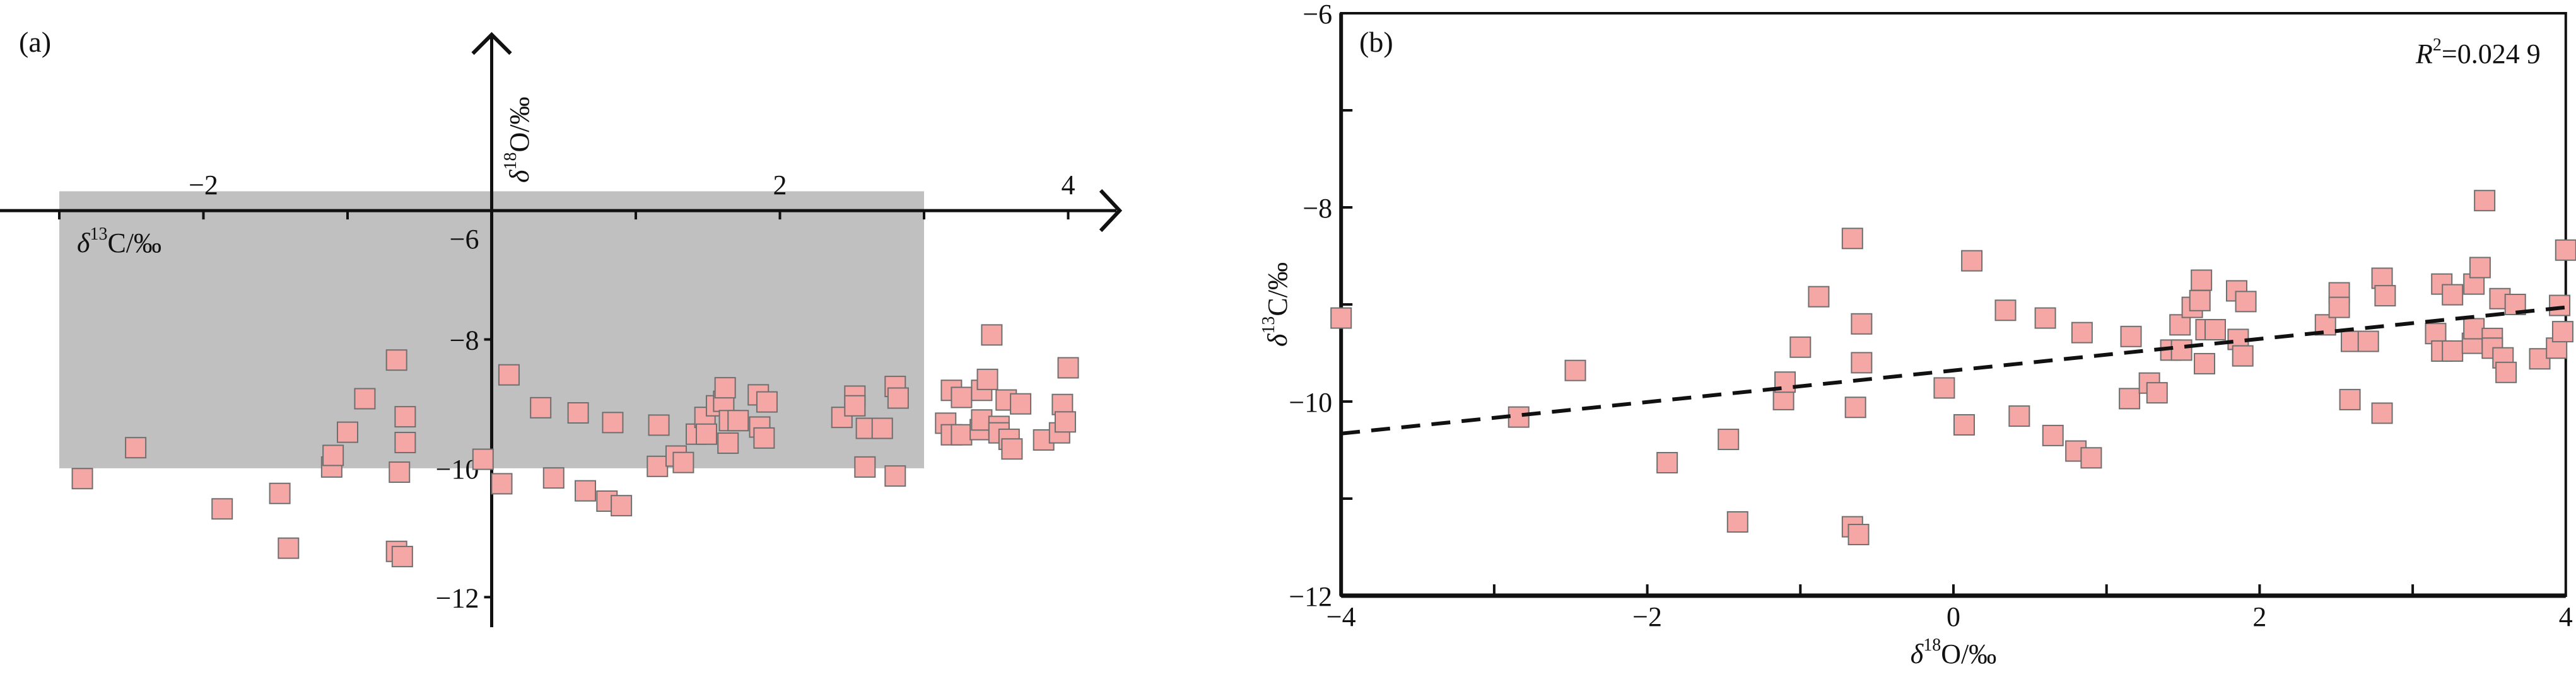 This screenshot has width=2576, height=677. Describe the element at coordinates (2437, 45) in the screenshot. I see `r2-superscript: 2` at that location.